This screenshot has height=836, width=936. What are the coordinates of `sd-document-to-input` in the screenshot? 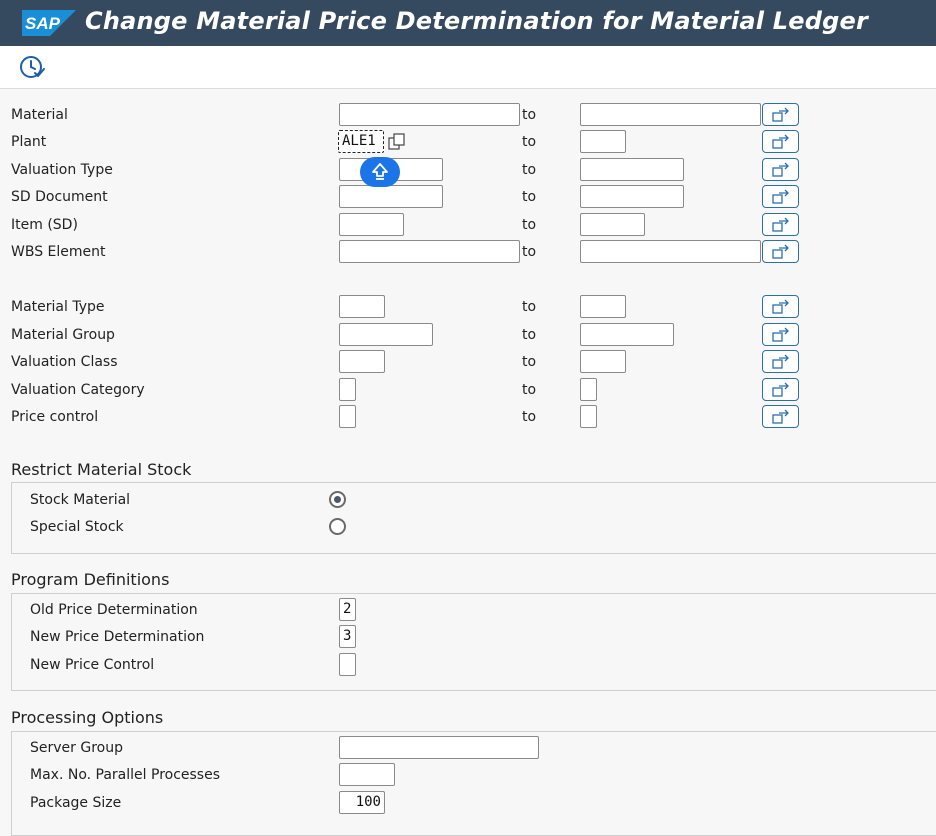 It's located at (632, 196).